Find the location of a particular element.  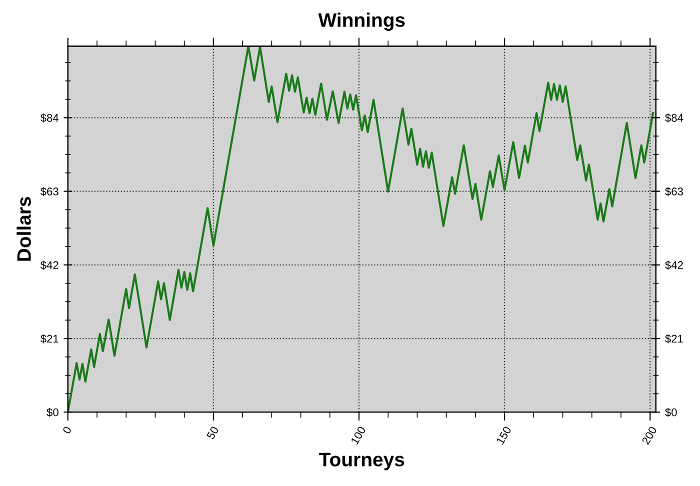

y-tick-label: $42 is located at coordinates (49, 265).